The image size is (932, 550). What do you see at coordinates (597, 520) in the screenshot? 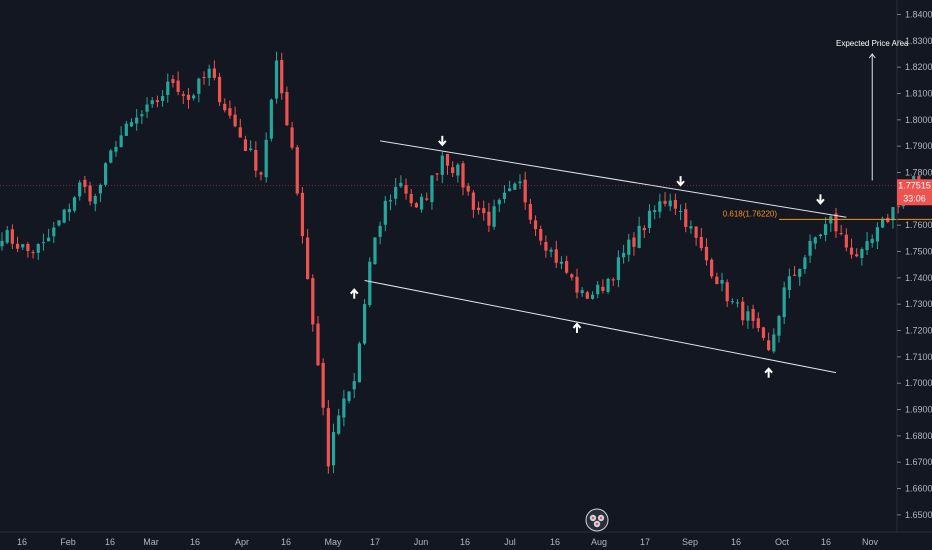
I see `tradingview-logo` at bounding box center [597, 520].